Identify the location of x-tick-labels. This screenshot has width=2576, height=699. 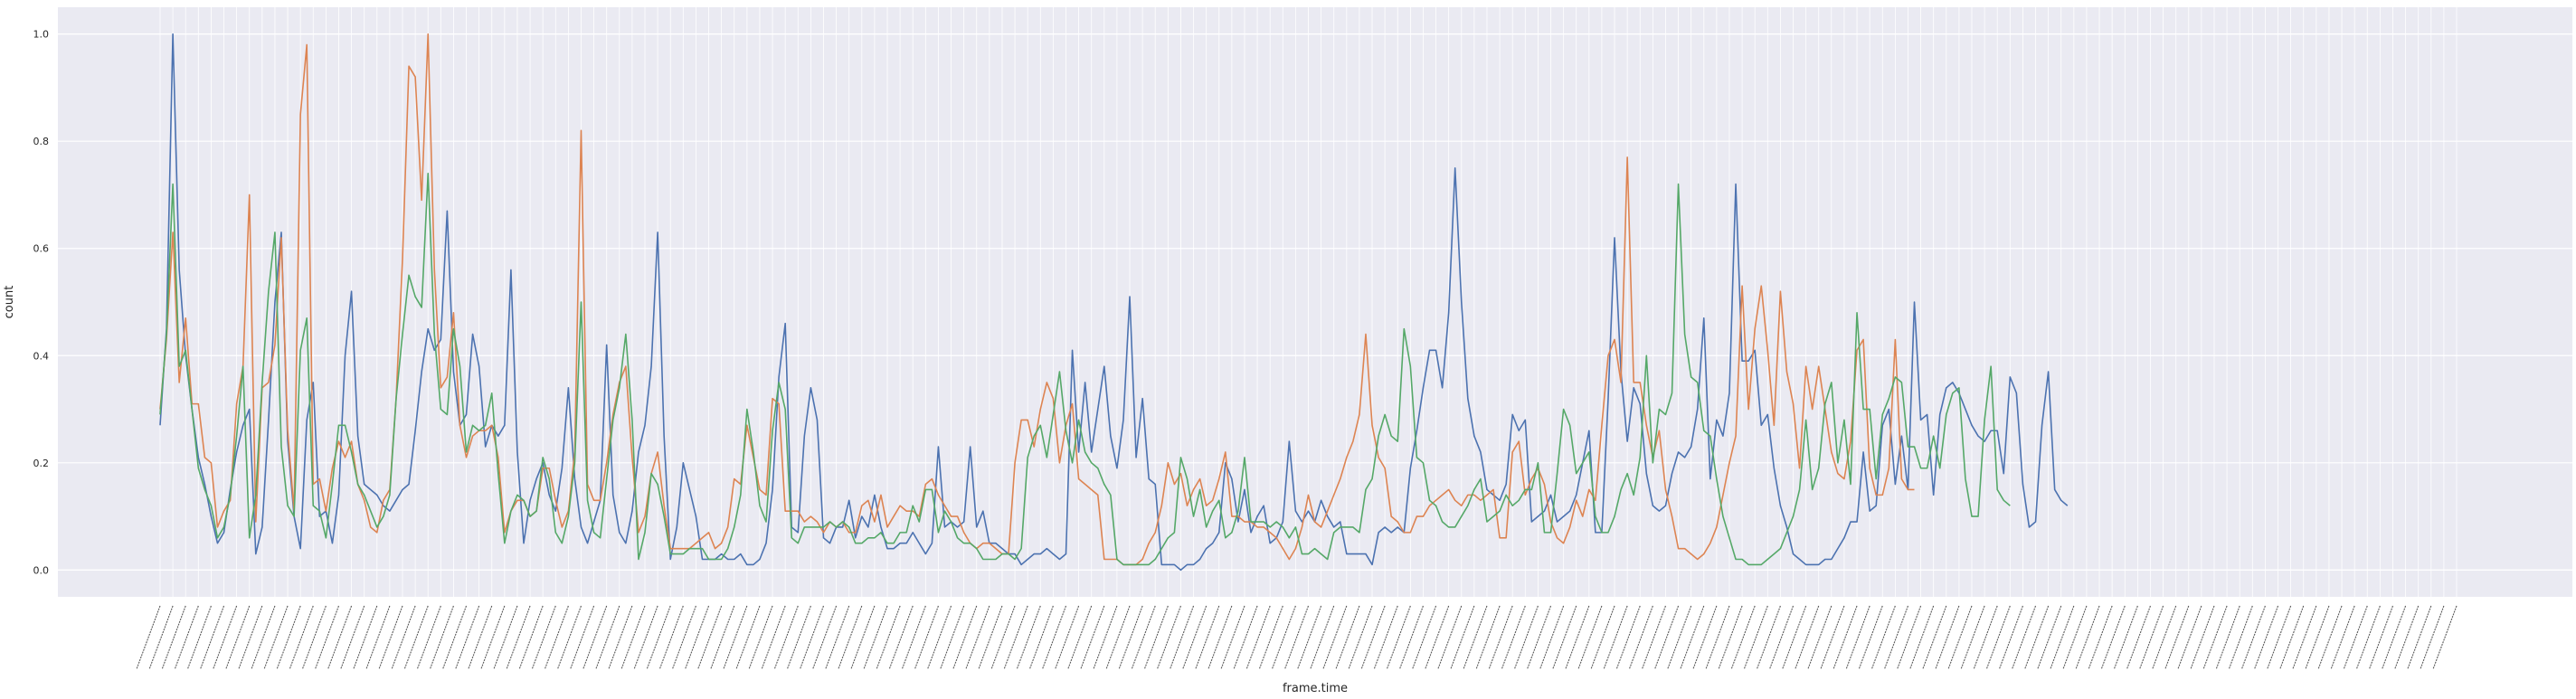
(1297, 637).